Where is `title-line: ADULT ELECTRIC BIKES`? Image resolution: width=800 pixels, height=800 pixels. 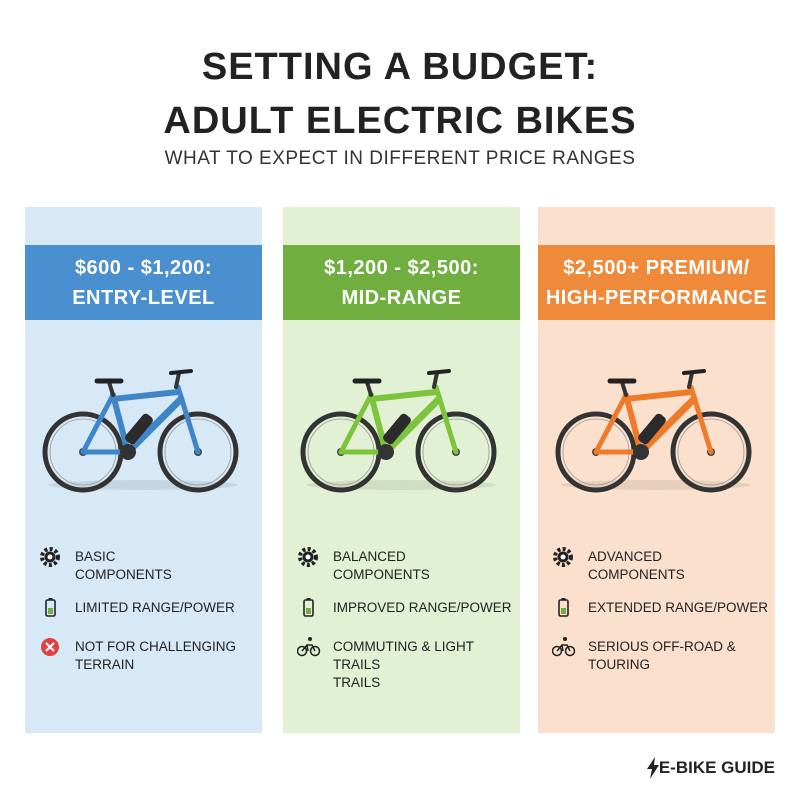 title-line: ADULT ELECTRIC BIKES is located at coordinates (400, 121).